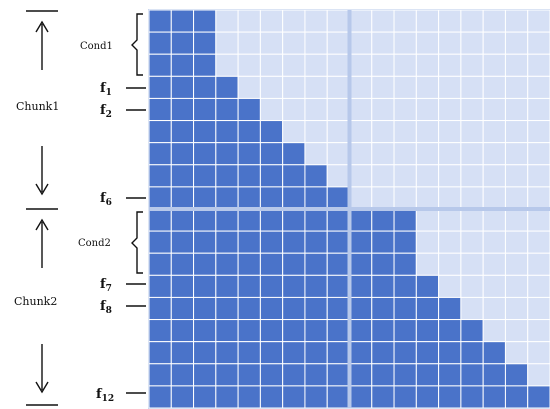 This screenshot has height=409, width=550. Describe the element at coordinates (106, 89) in the screenshot. I see `svg-text: f1` at that location.